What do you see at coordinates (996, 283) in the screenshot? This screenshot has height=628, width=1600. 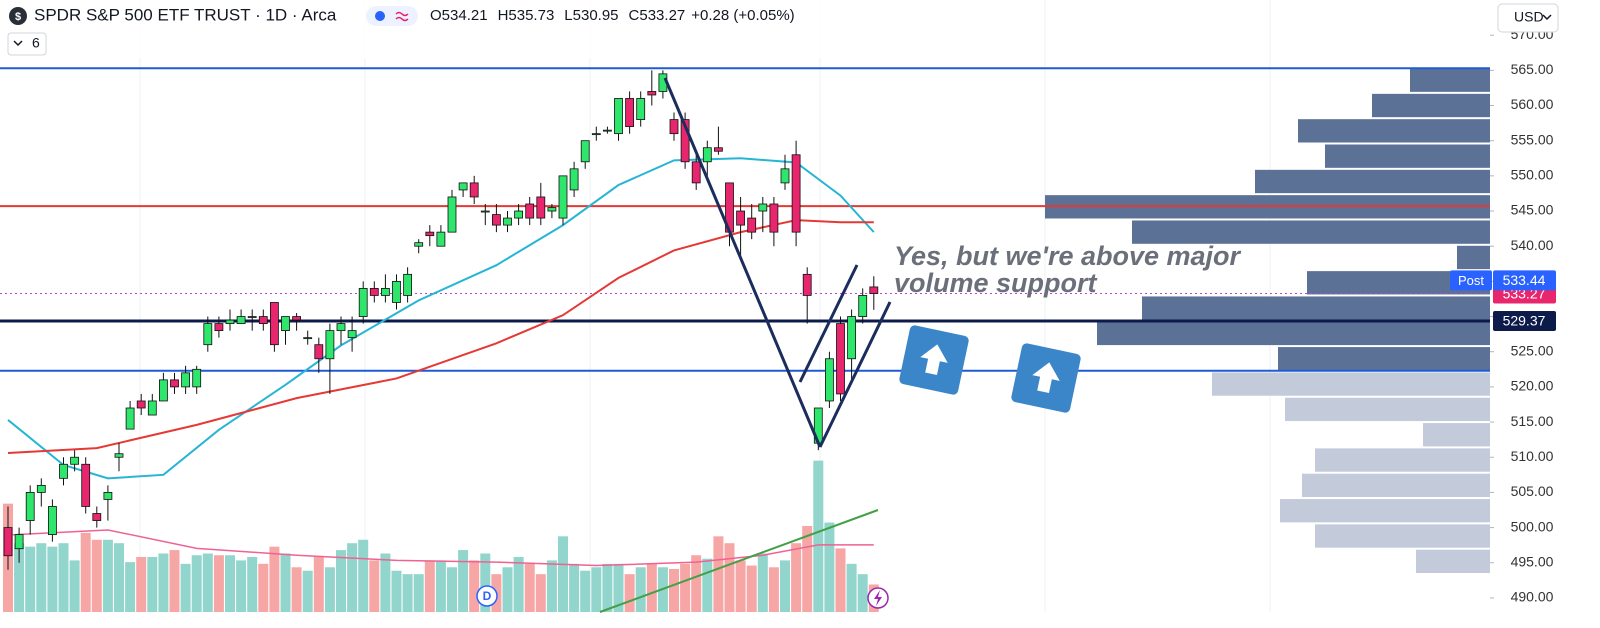 I see `annotation: volume support` at bounding box center [996, 283].